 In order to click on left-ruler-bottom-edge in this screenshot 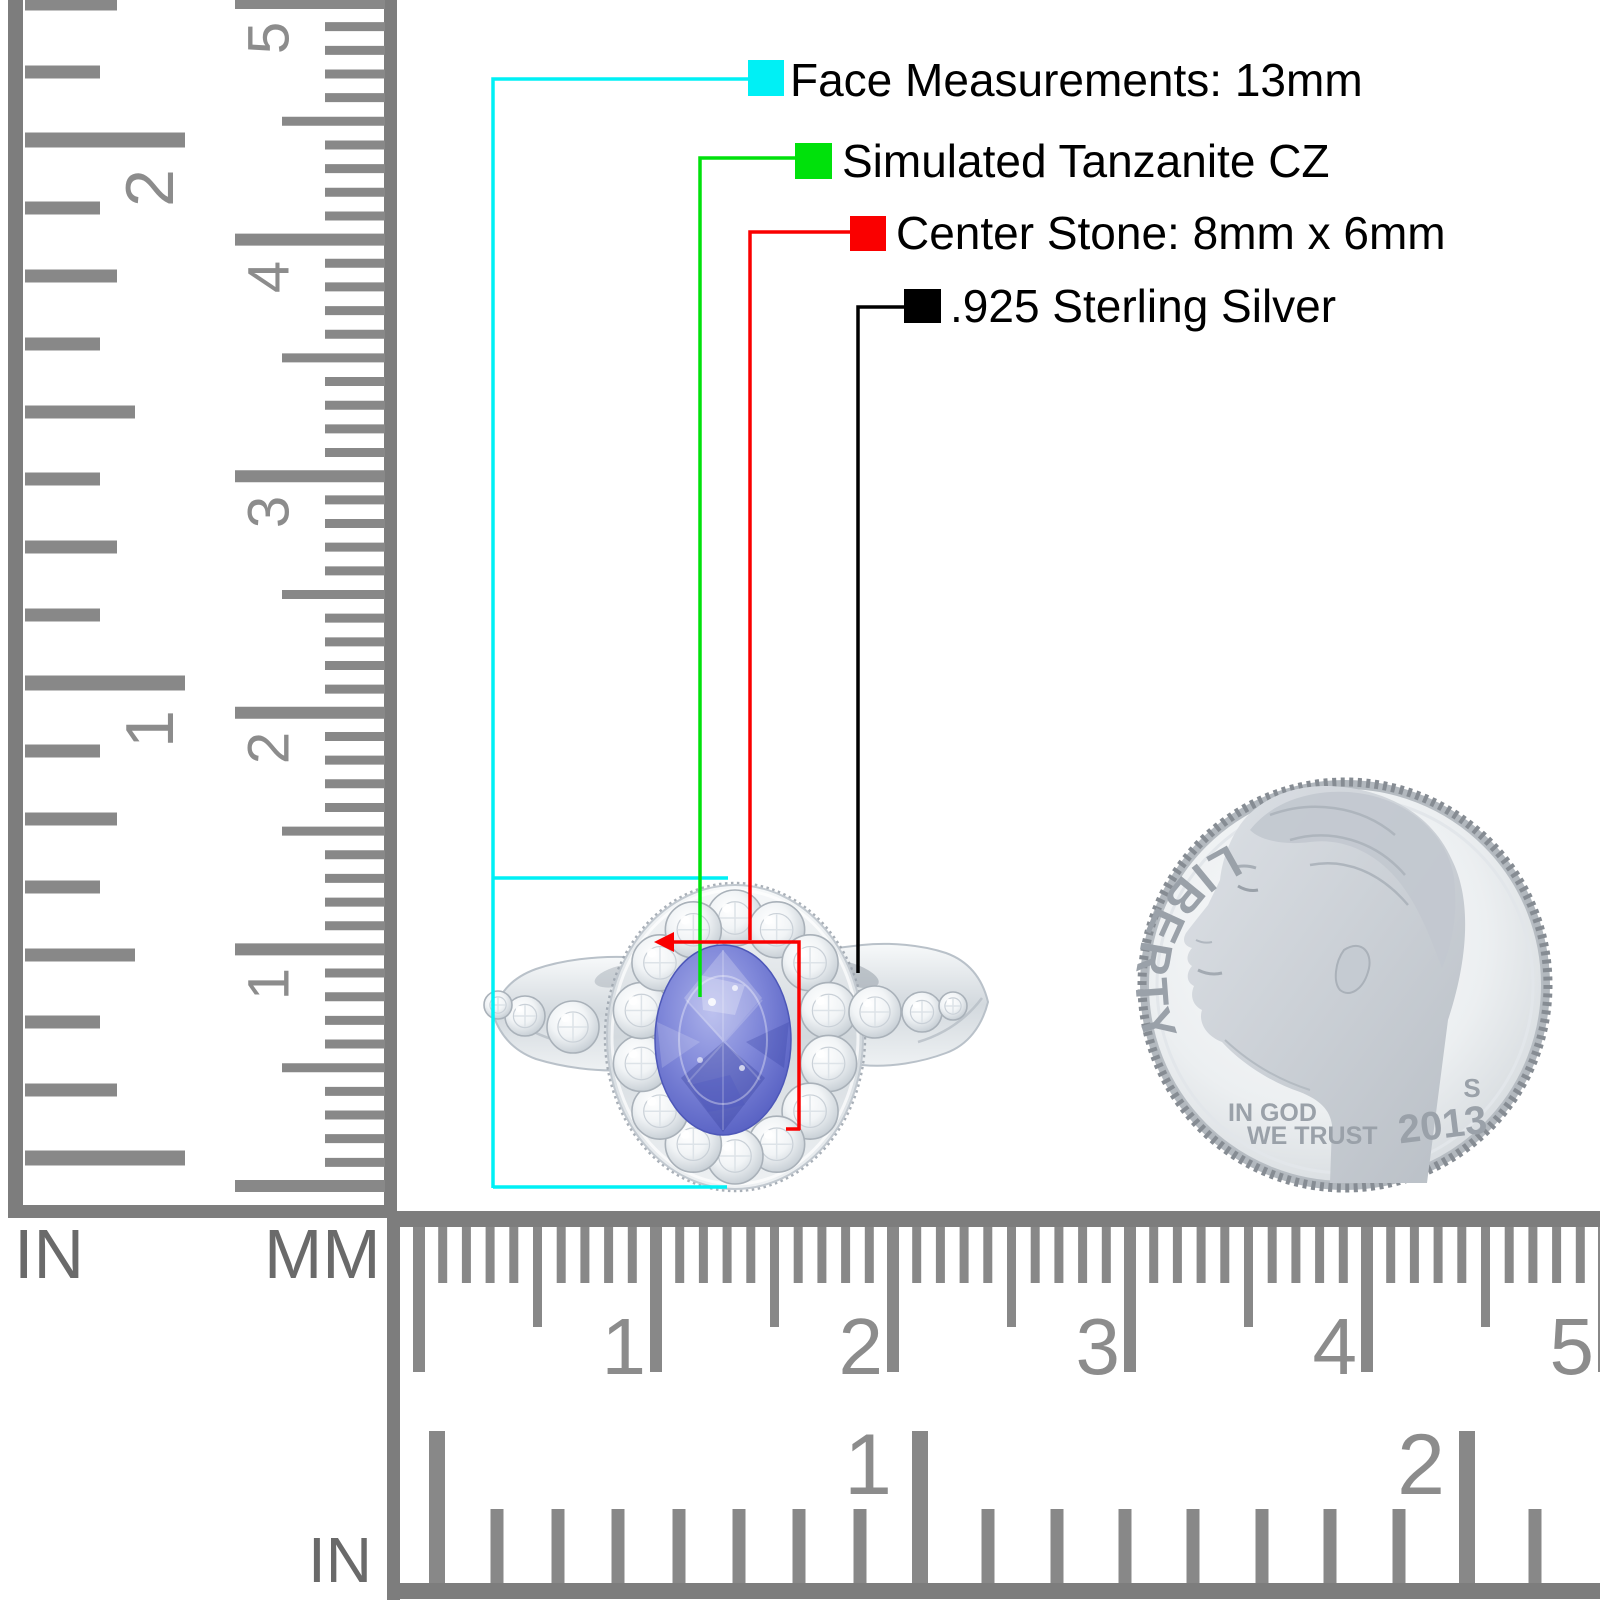, I will do `click(202, 1211)`.